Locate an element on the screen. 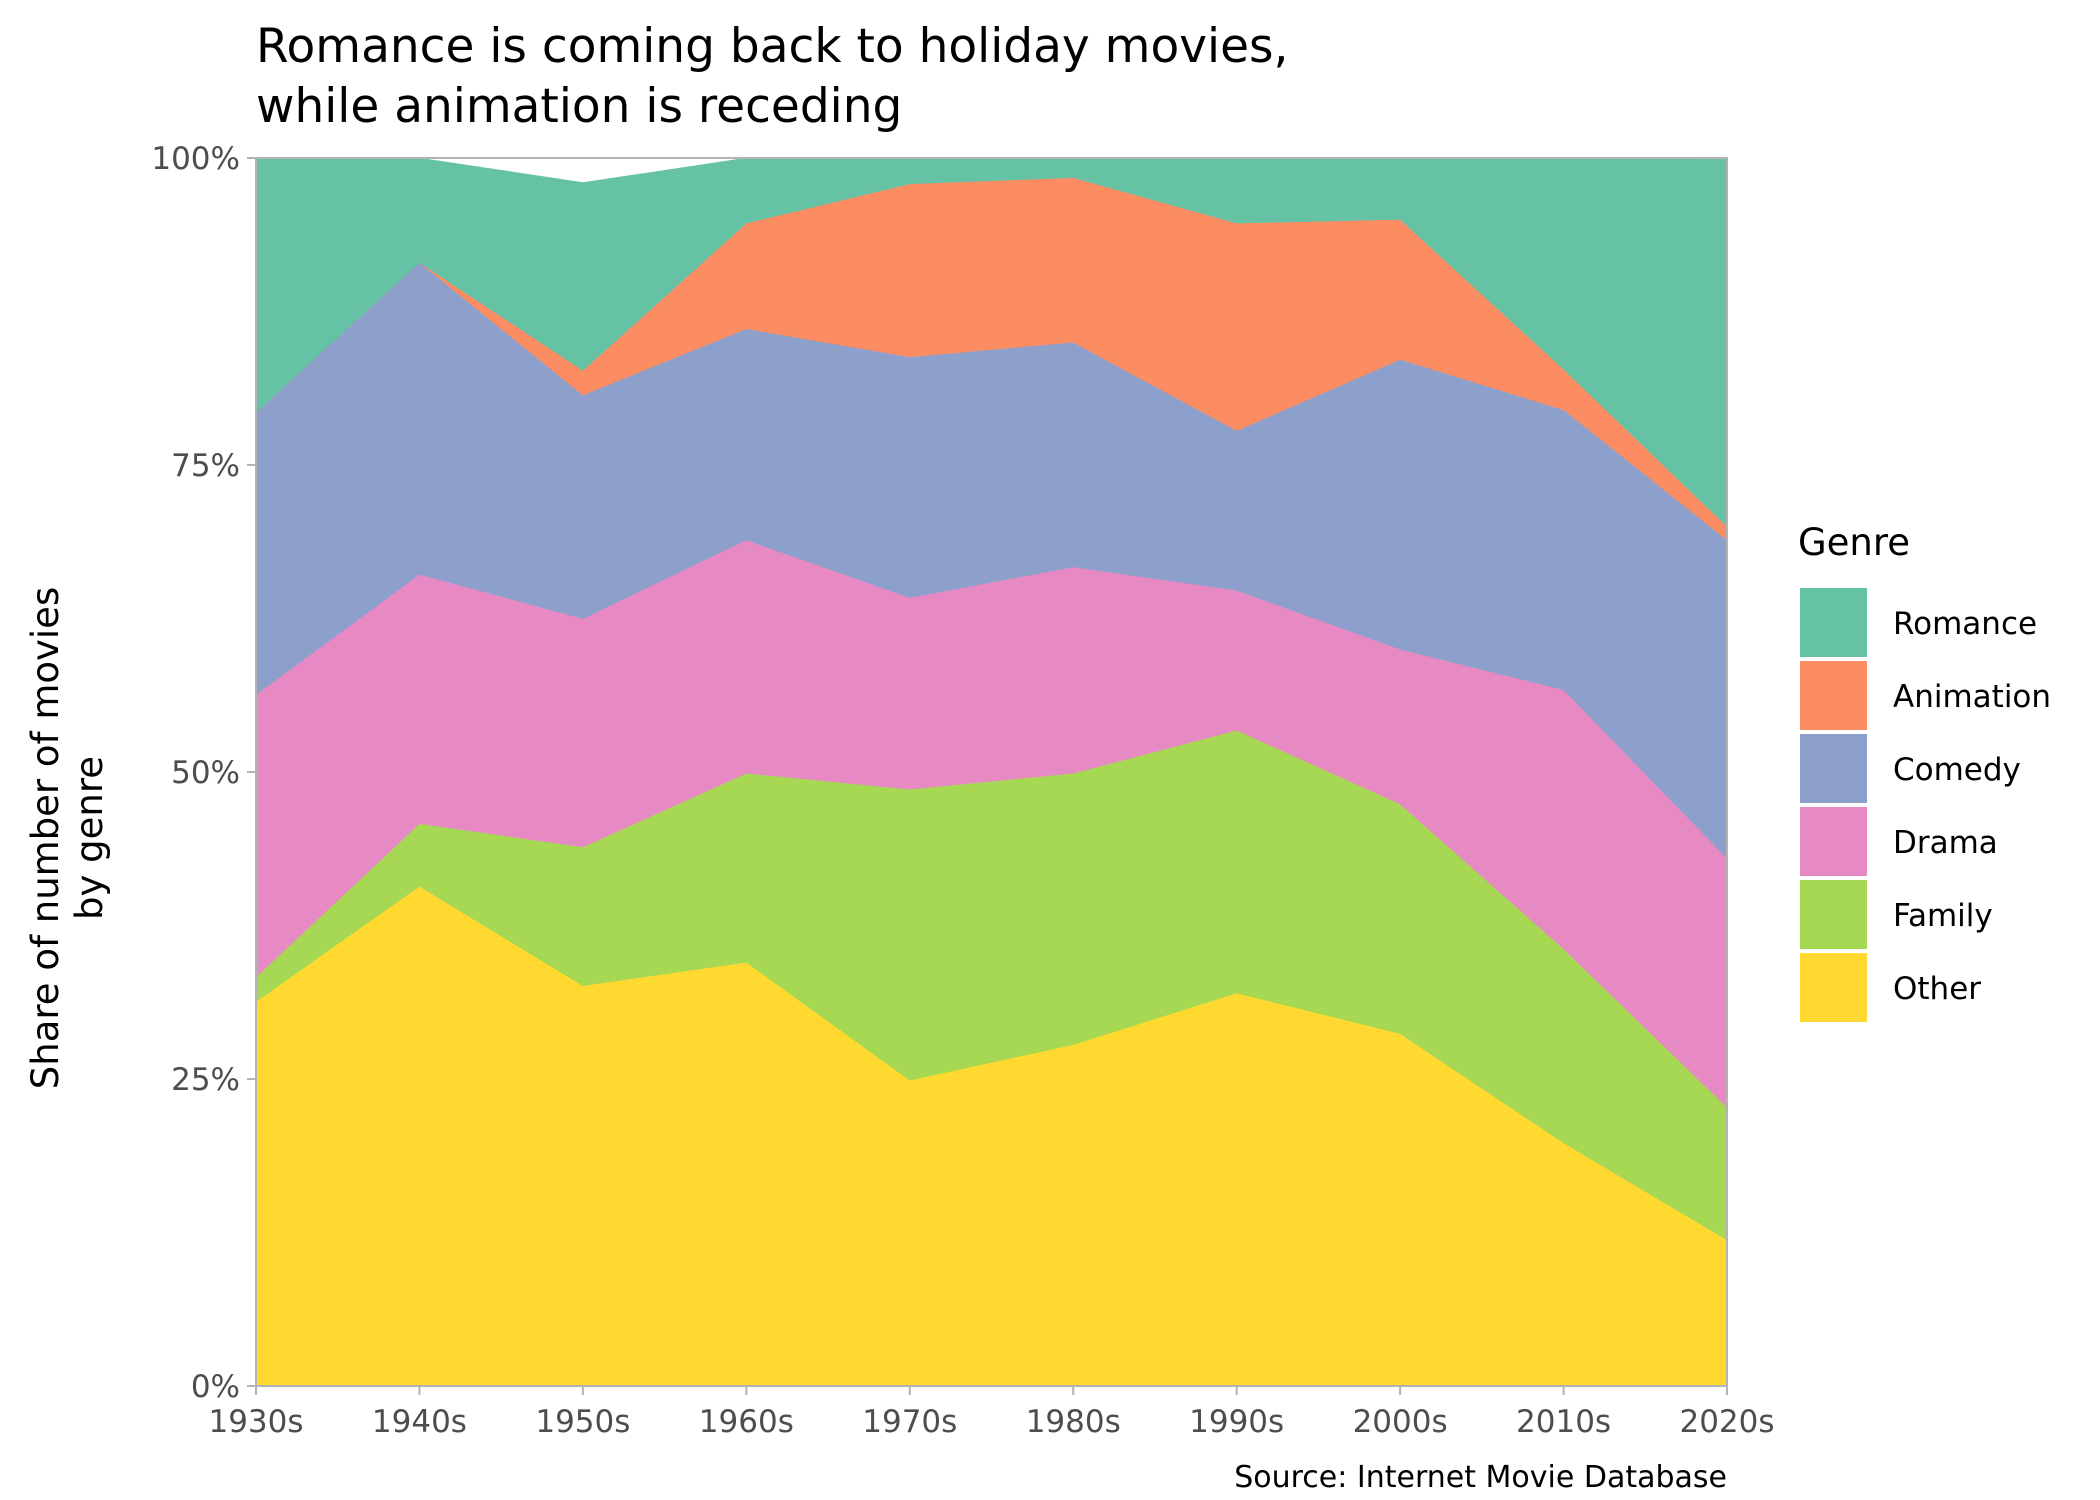 This screenshot has width=2100, height=1500. y-axis-title-line-2: by genre is located at coordinates (89, 838).